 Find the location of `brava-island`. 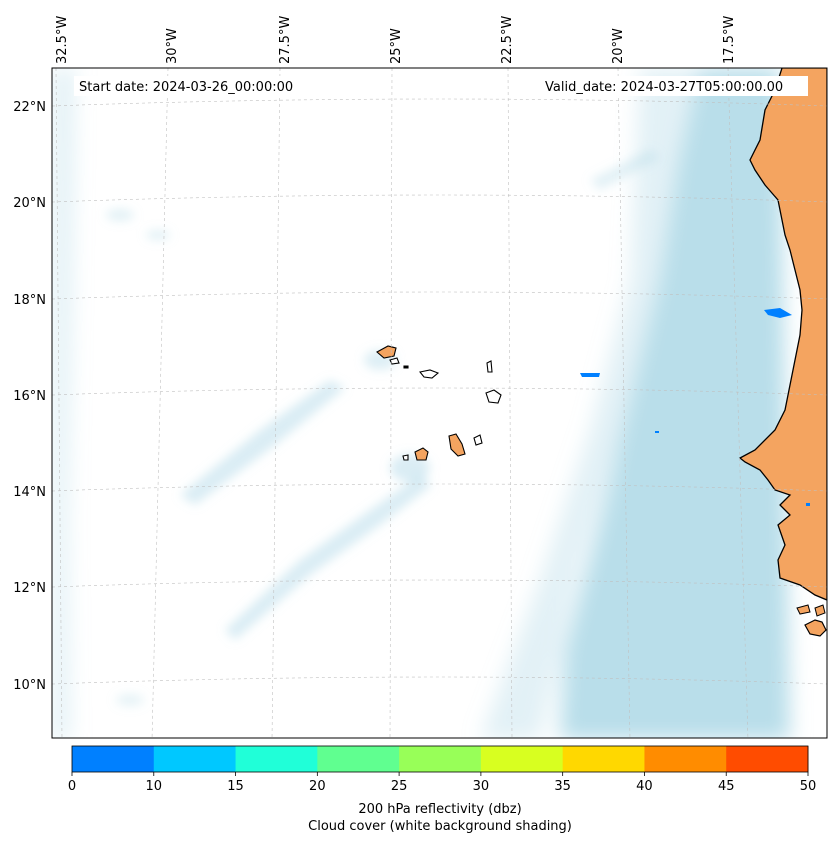

brava-island is located at coordinates (405, 457).